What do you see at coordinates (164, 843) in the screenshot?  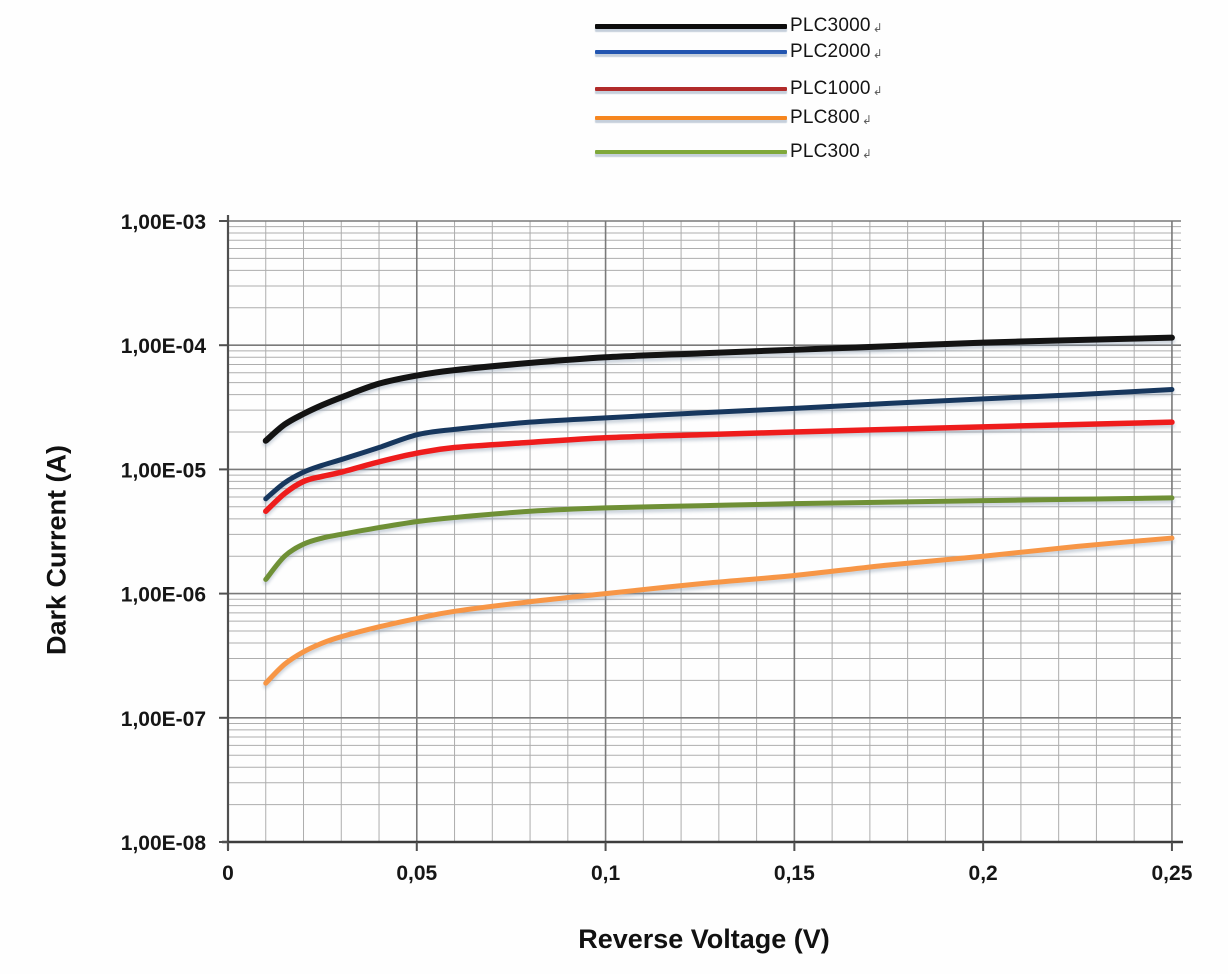 I see `y-tick-label: 1,00E-08` at bounding box center [164, 843].